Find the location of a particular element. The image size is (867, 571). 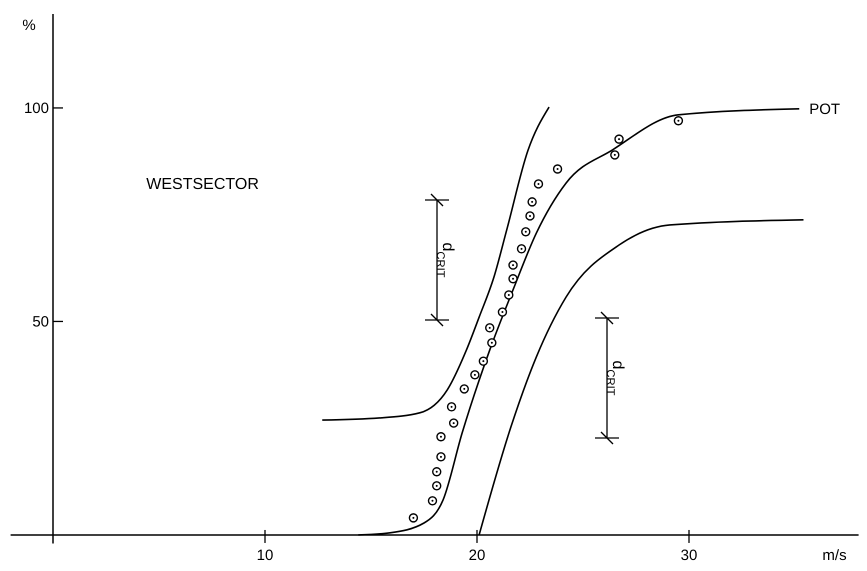

y-axis-title: % is located at coordinates (29, 25).